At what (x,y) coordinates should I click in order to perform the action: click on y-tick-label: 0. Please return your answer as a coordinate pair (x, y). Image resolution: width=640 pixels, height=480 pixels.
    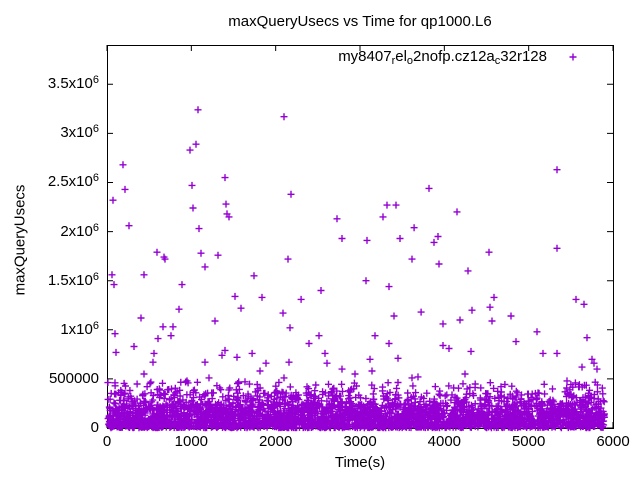
    Looking at the image, I should click on (94, 427).